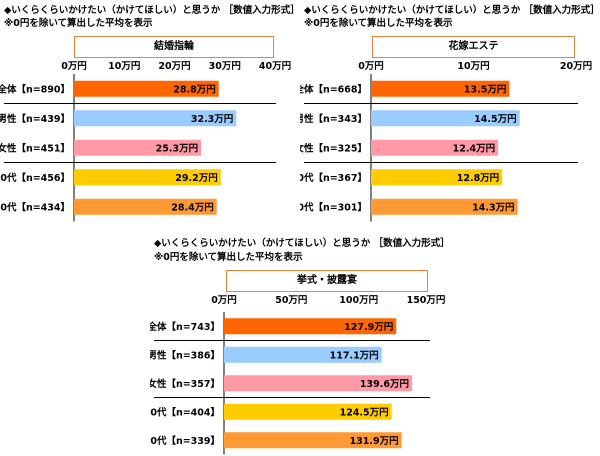 This screenshot has width=600, height=456. Describe the element at coordinates (35, 178) in the screenshot. I see `category-label: 20代【n=456】` at that location.